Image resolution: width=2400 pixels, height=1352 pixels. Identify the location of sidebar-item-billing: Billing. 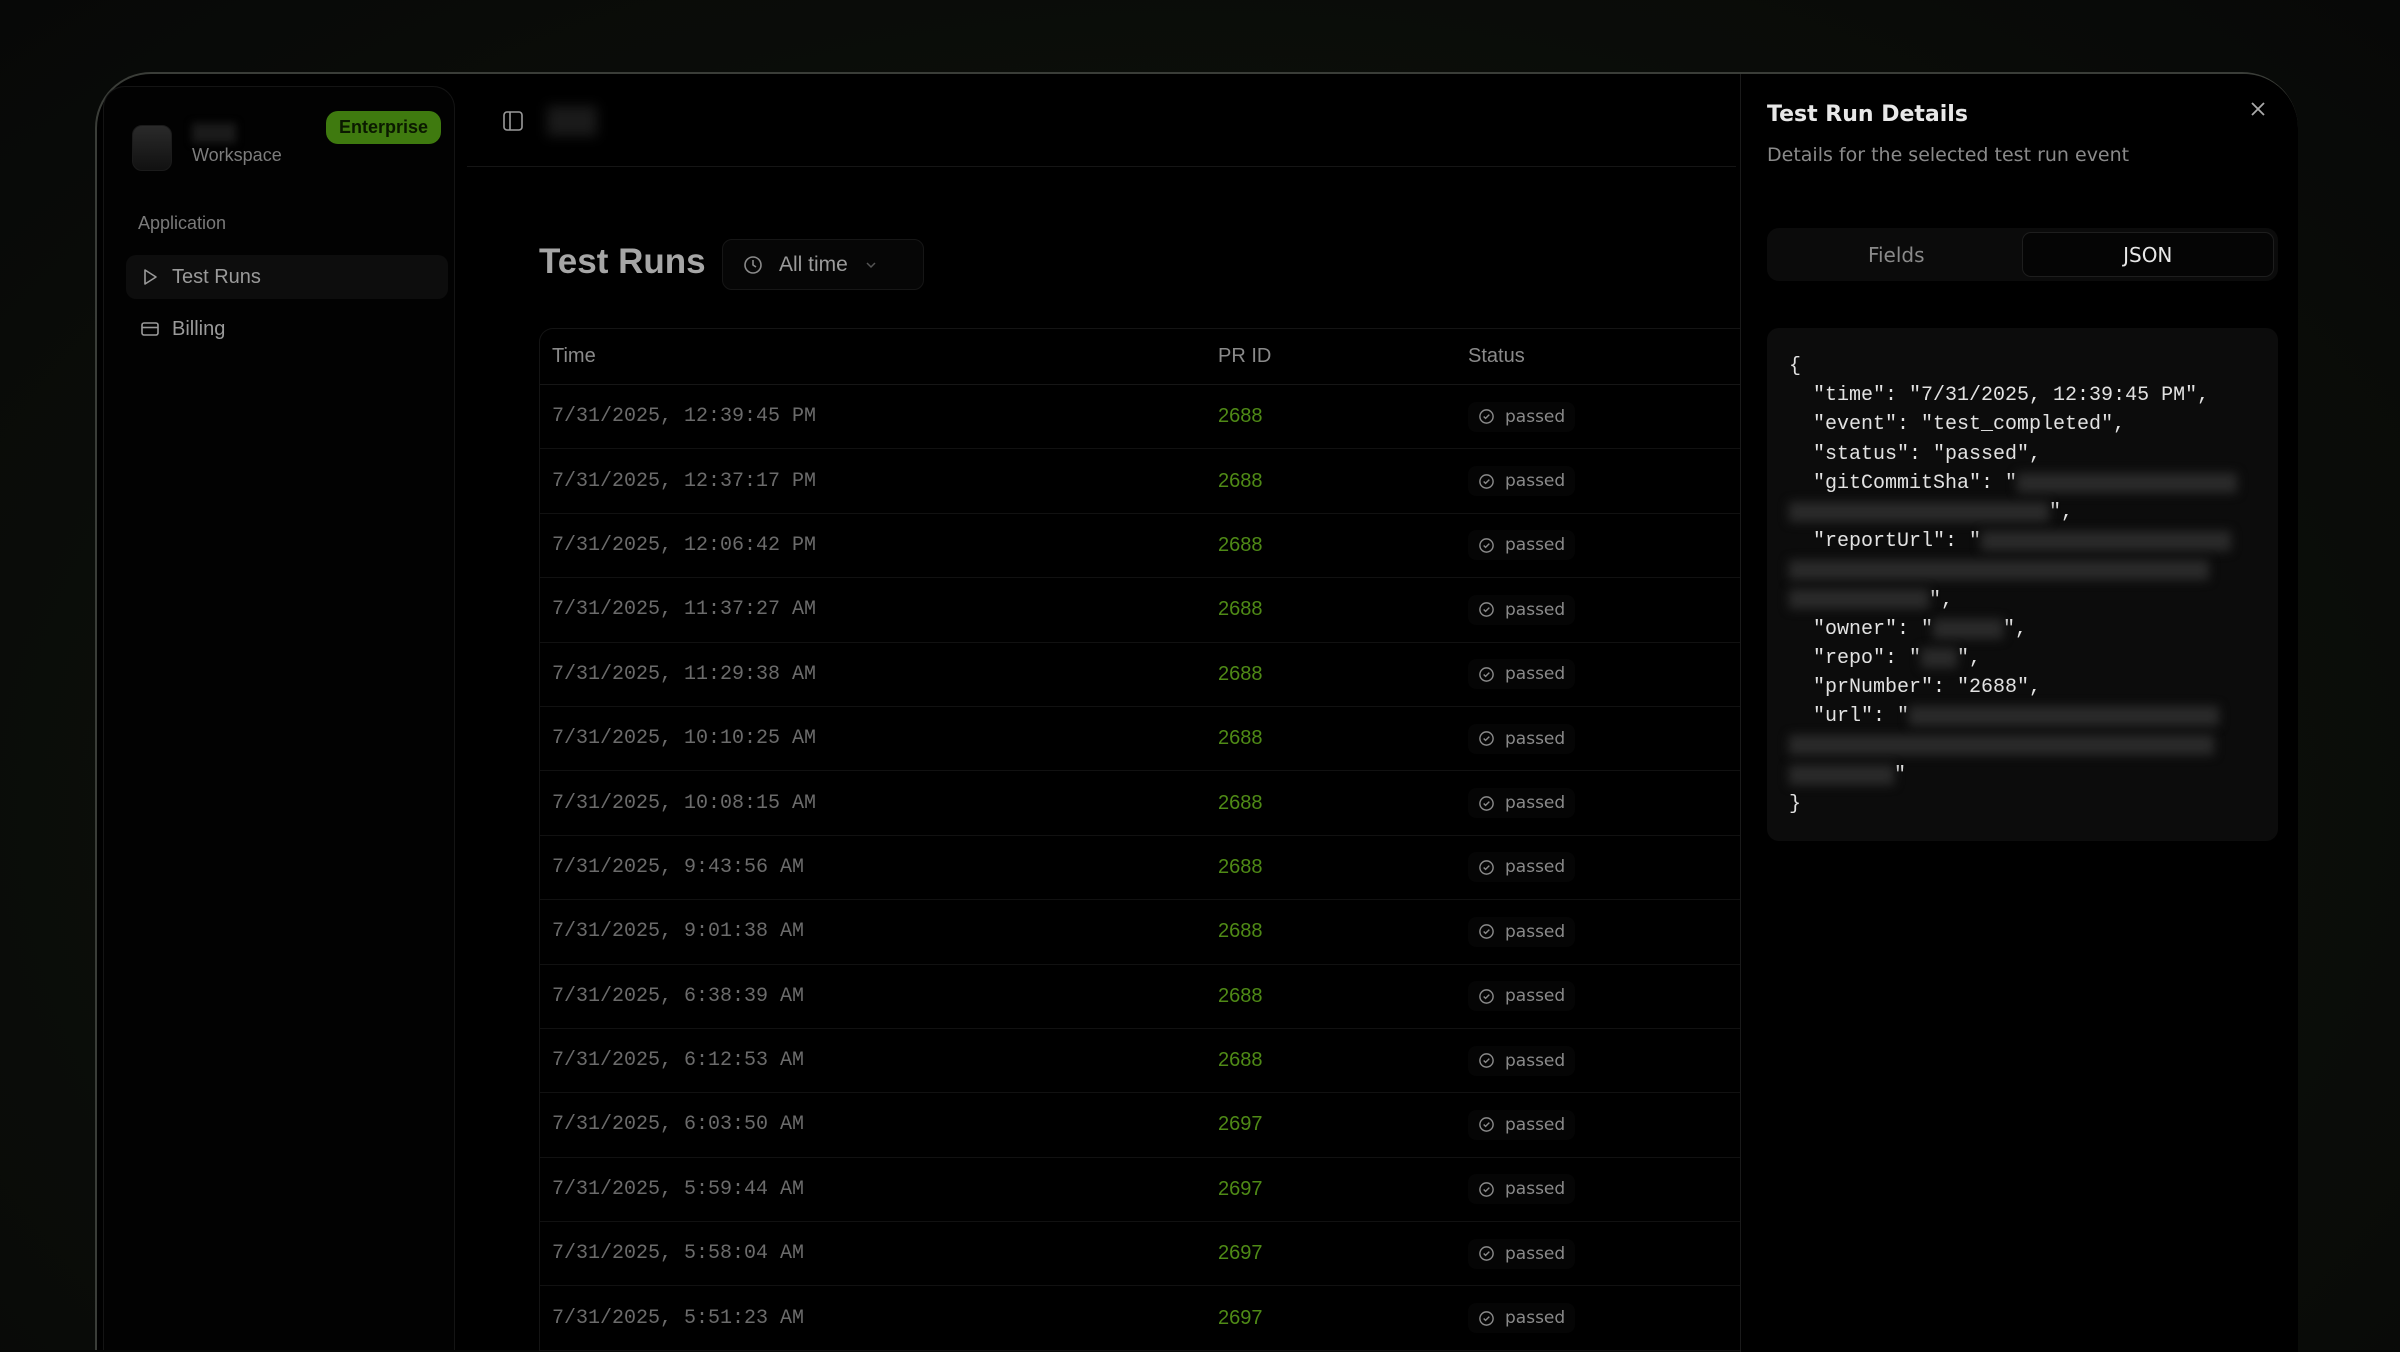
(287, 329).